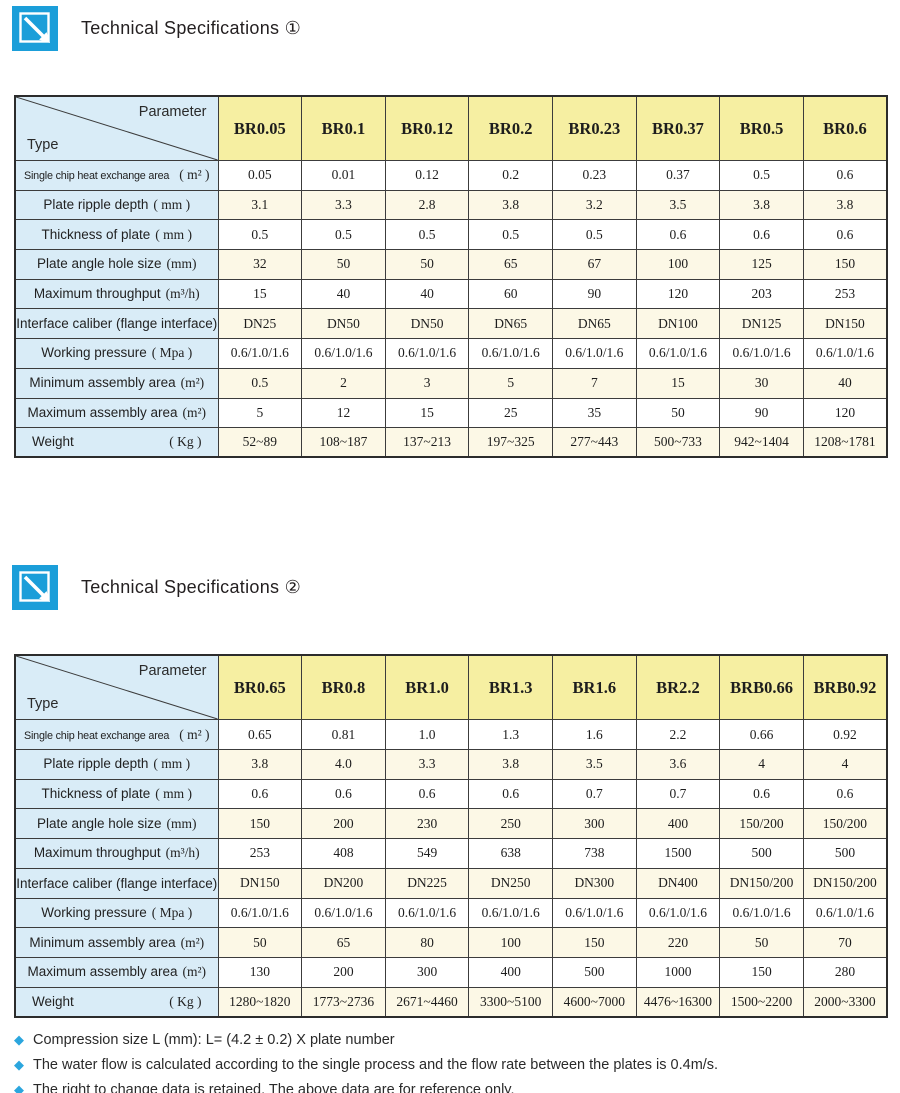 The height and width of the screenshot is (1093, 900). I want to click on value-cell: 35, so click(594, 413).